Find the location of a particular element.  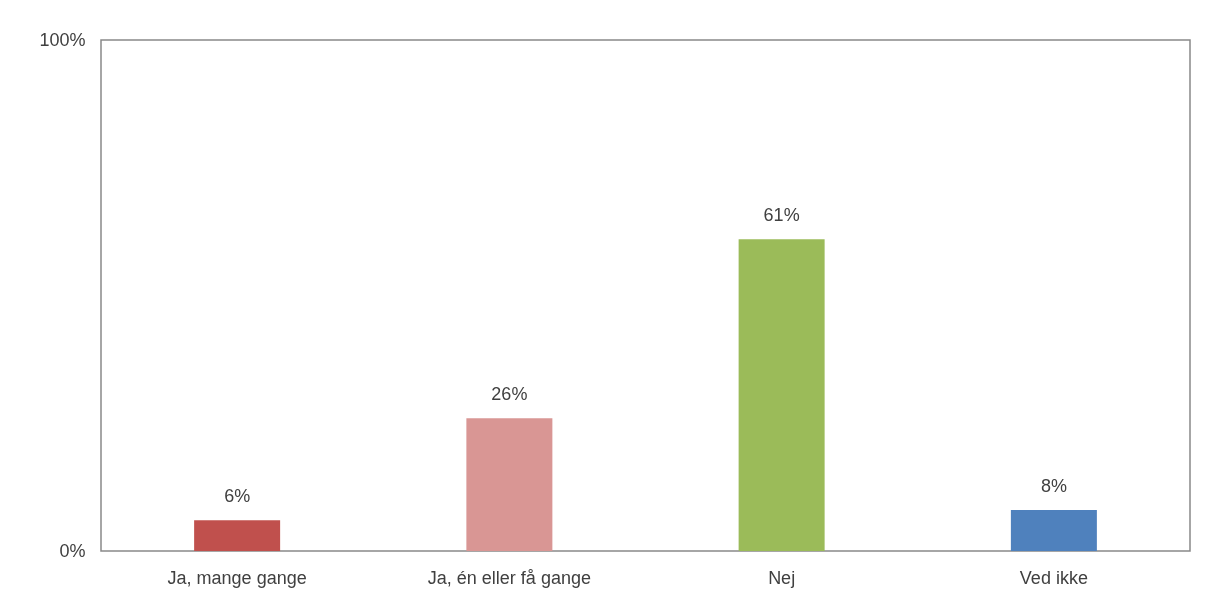

data-label: 26% is located at coordinates (509, 394).